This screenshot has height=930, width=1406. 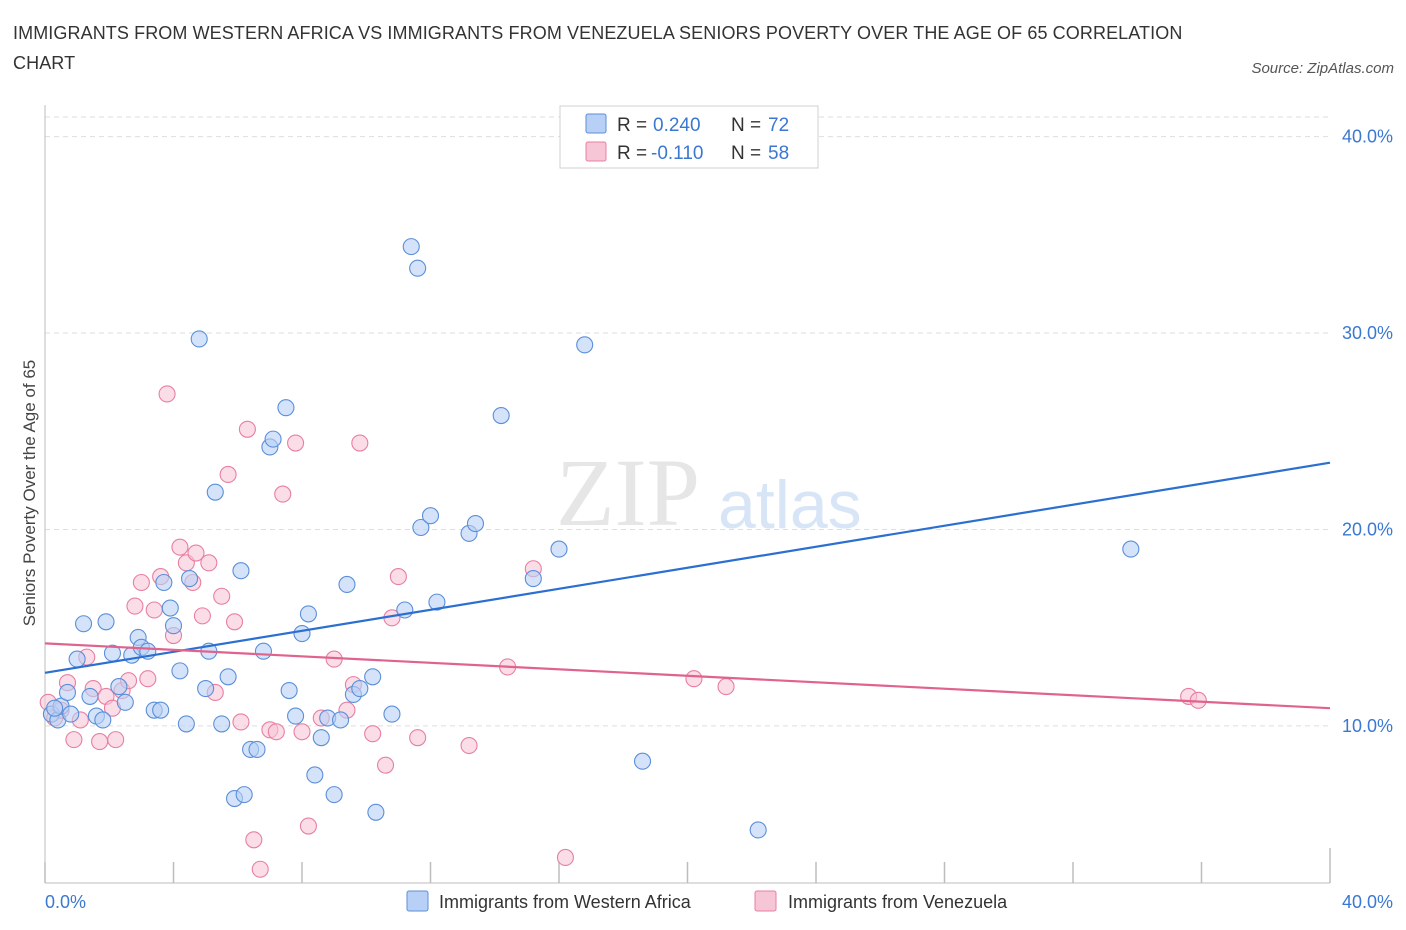 I want to click on stats-n-label-1: N =, so click(x=746, y=125).